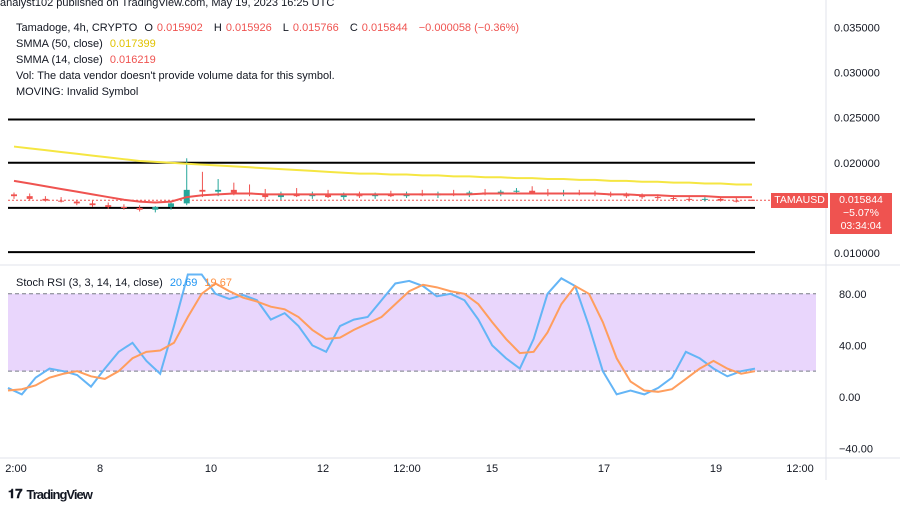 This screenshot has height=505, width=900. What do you see at coordinates (382, 165) in the screenshot?
I see `smma50-line` at bounding box center [382, 165].